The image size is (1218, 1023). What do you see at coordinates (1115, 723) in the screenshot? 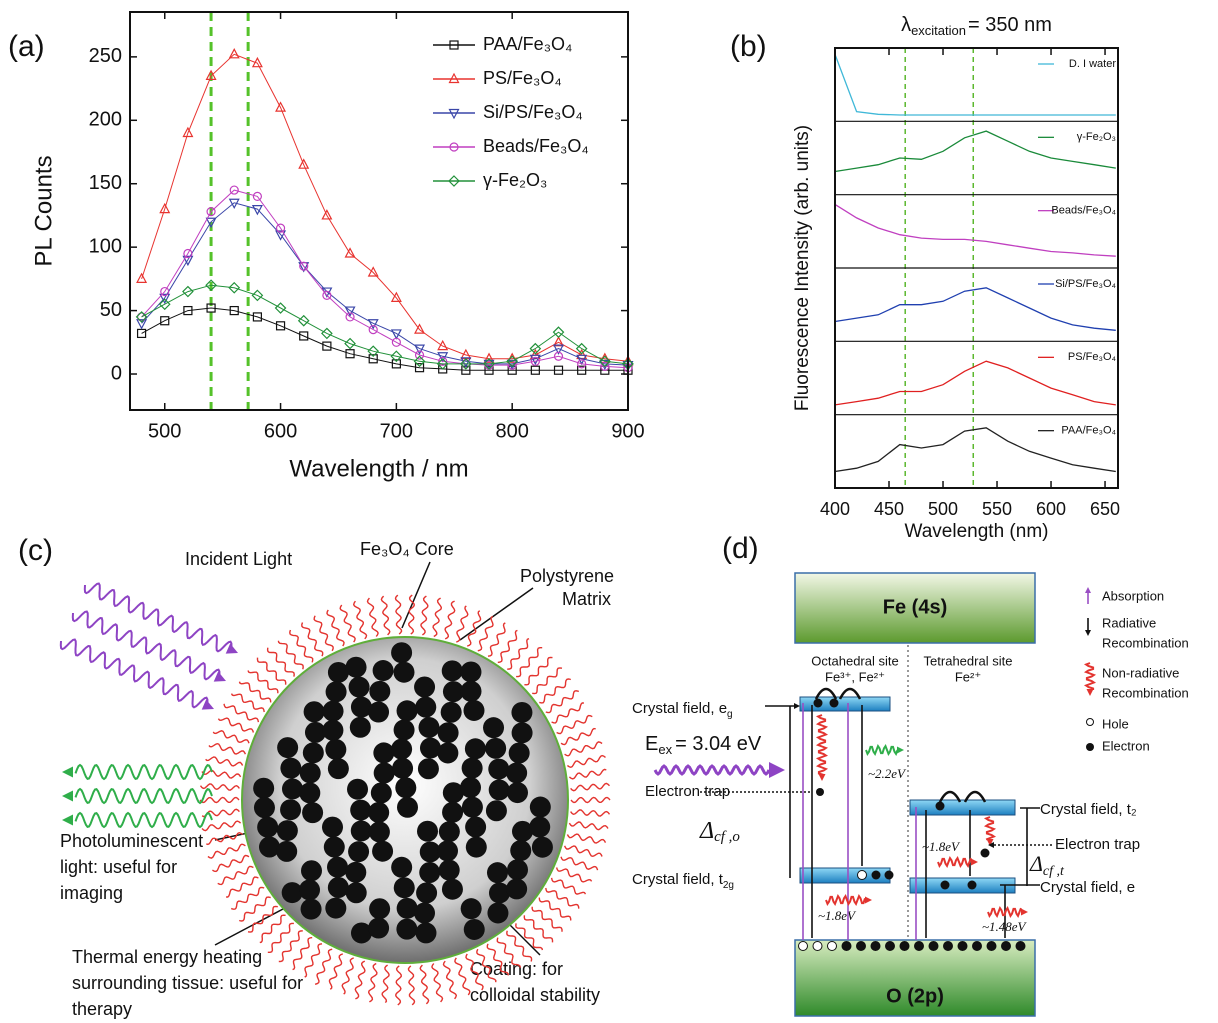
I see `legend-label: Hole` at bounding box center [1115, 723].